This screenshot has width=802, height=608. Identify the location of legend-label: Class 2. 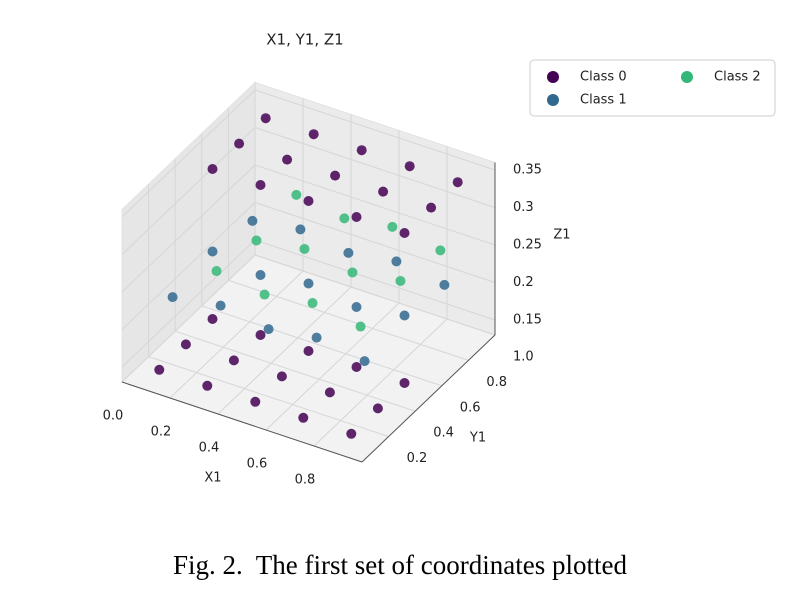
(737, 77).